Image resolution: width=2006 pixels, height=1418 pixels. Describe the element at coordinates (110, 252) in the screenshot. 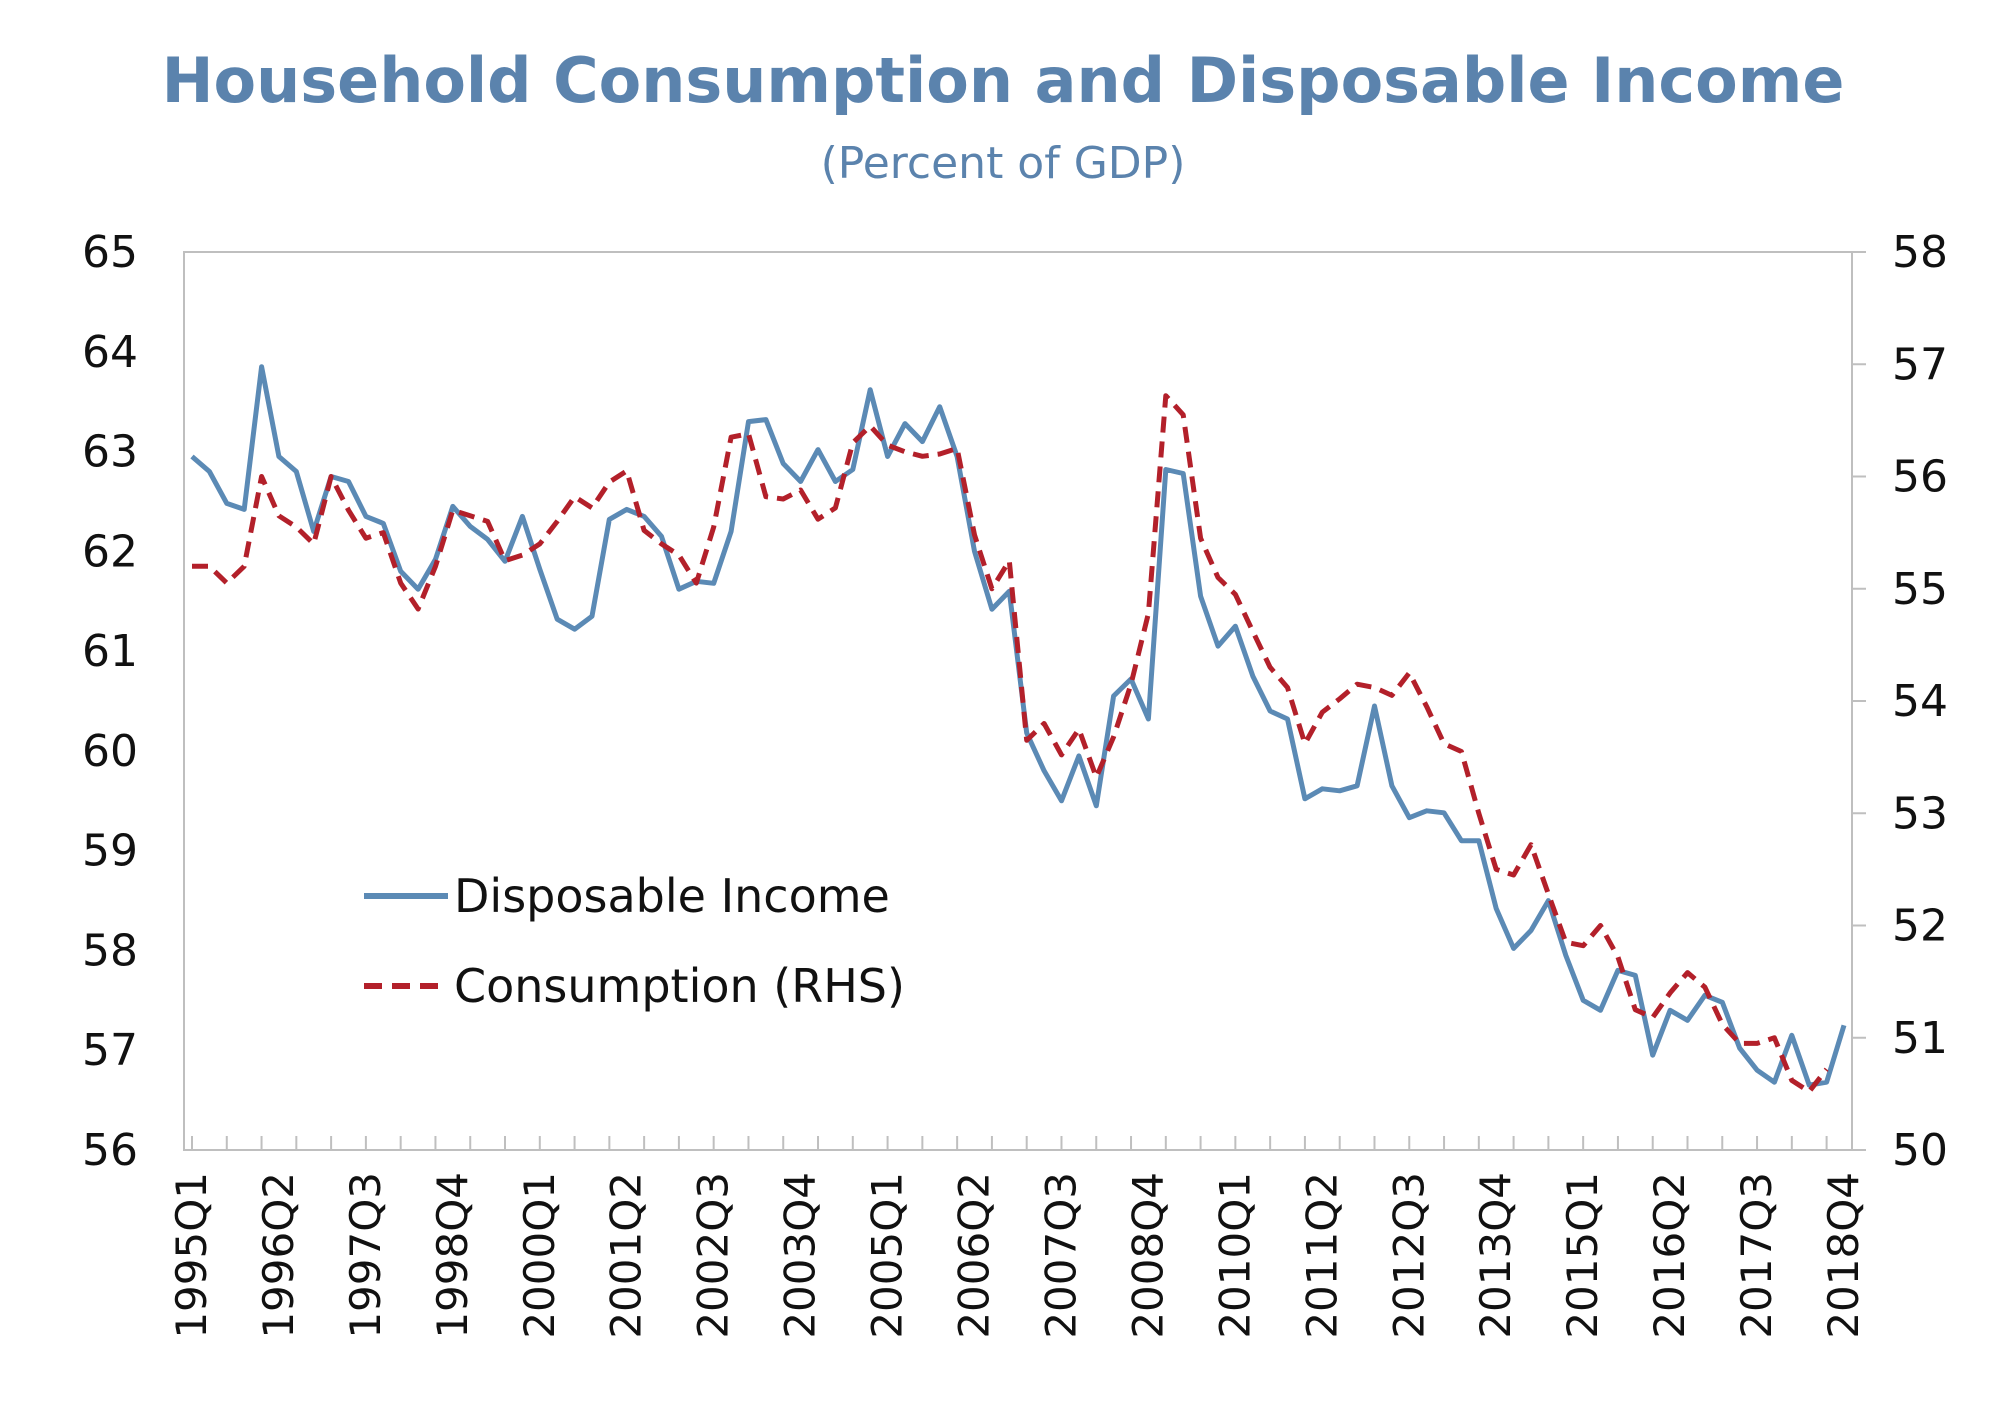

I see `left-tick-label: 65` at that location.